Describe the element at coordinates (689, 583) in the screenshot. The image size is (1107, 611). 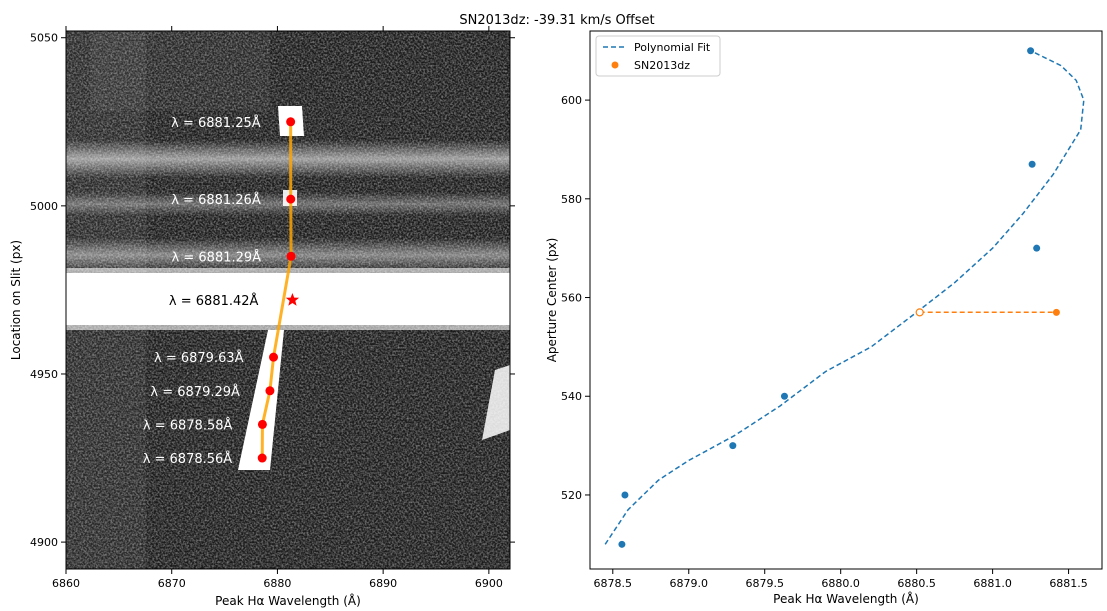
I see `x-tick-label: 6879.0` at that location.